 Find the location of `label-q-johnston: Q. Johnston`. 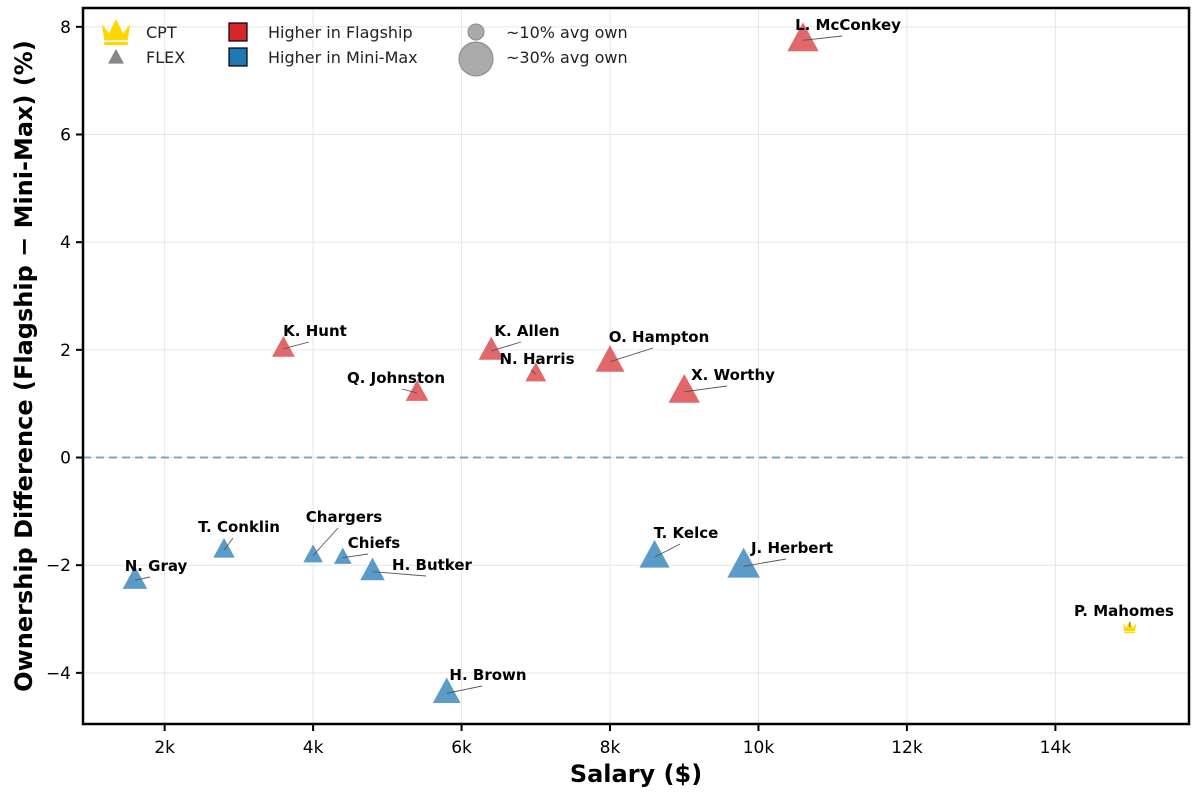

label-q-johnston: Q. Johnston is located at coordinates (396, 378).